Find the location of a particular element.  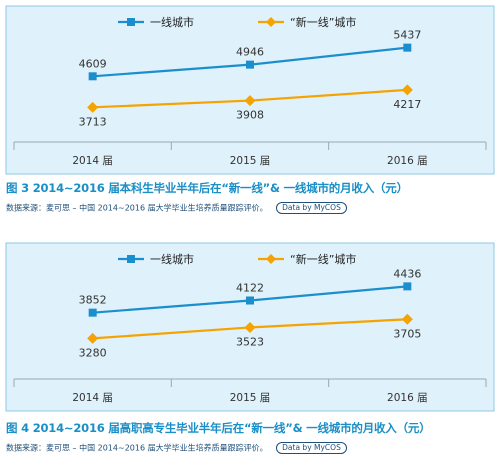

data-label: 3908 is located at coordinates (250, 115).